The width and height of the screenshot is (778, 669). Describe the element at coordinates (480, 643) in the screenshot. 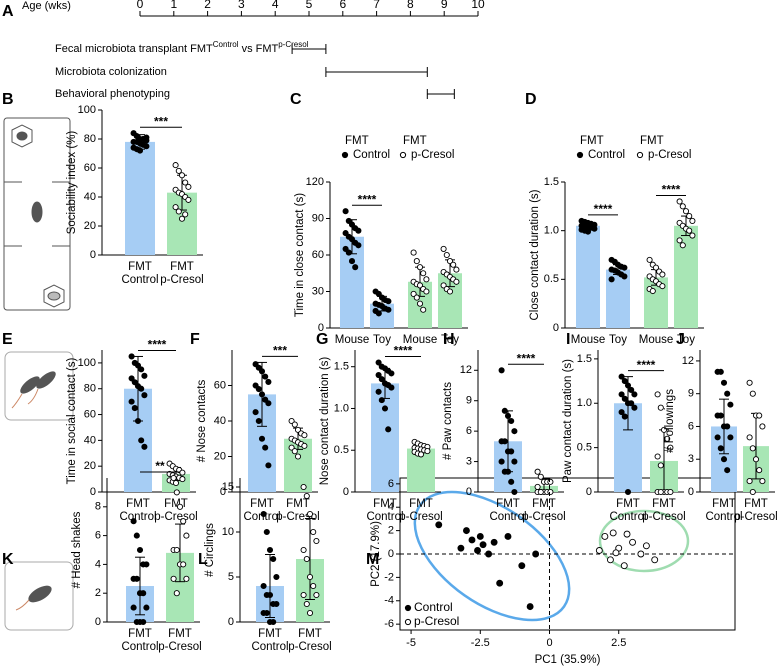

I see `x-tick-label: -2.5` at that location.